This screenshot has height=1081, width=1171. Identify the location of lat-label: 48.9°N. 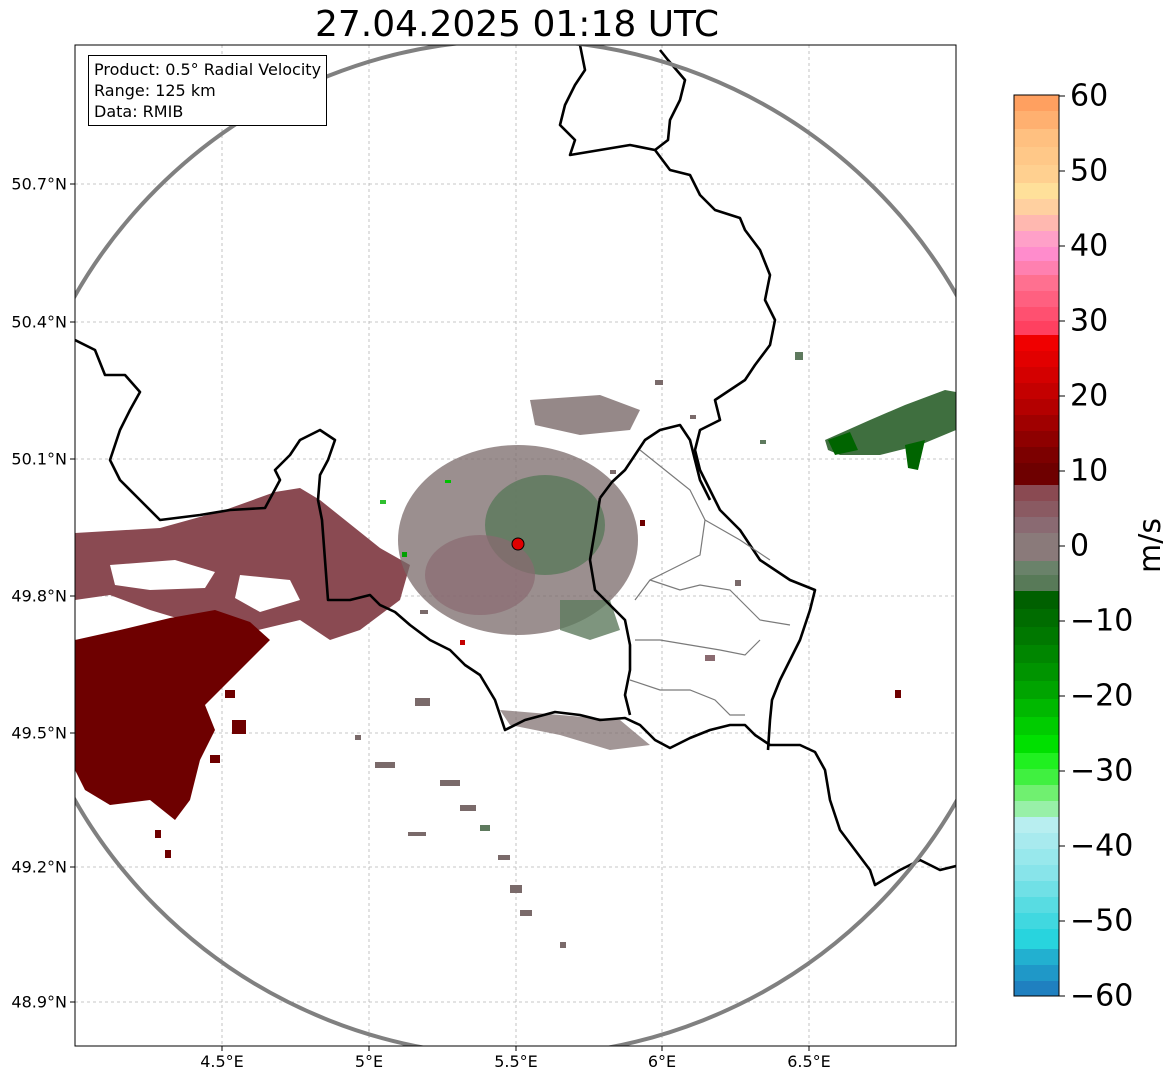
(39, 1002).